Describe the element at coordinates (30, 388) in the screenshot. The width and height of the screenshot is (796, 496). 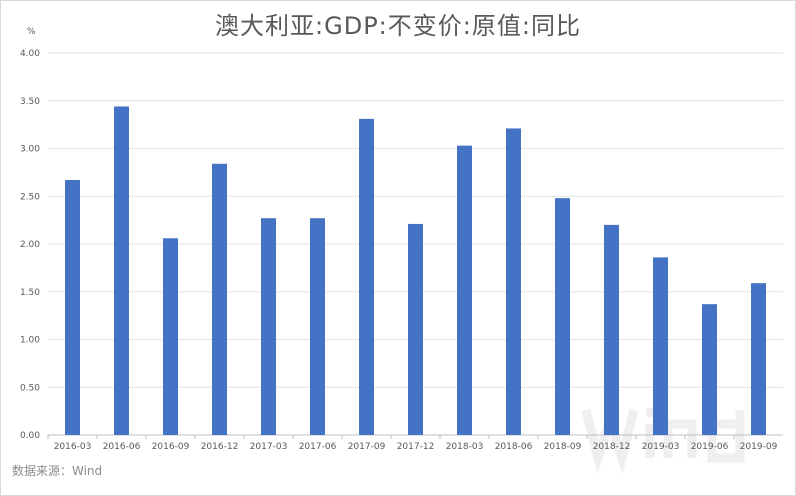
I see `y-tick-label: 0.50` at that location.